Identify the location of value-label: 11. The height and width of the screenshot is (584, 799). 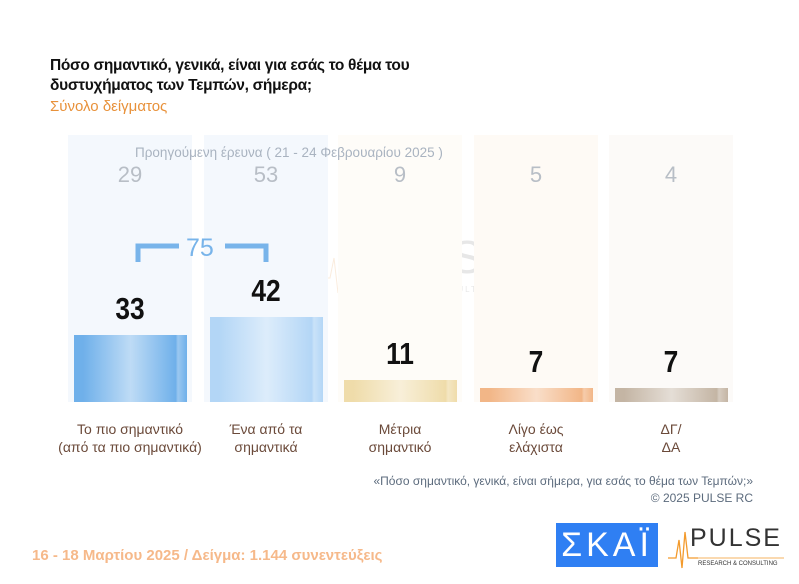
(400, 353).